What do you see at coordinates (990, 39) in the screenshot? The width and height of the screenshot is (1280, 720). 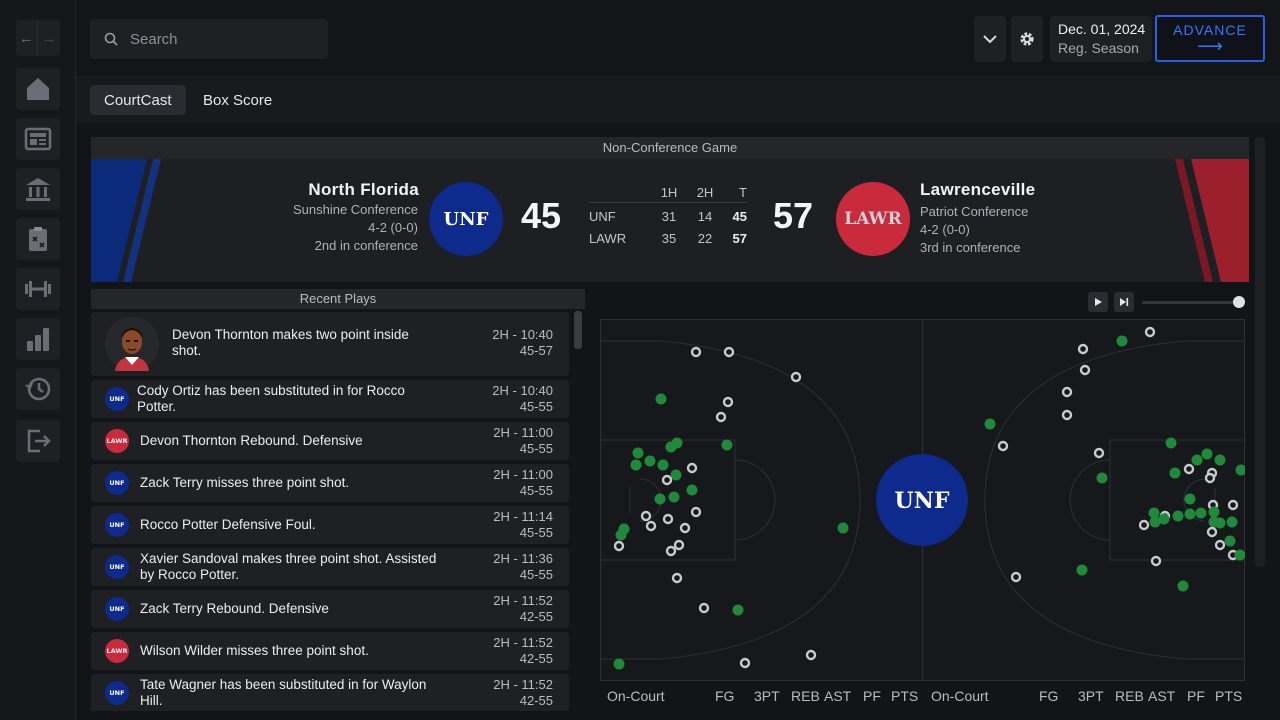 I see `dropdown-button` at bounding box center [990, 39].